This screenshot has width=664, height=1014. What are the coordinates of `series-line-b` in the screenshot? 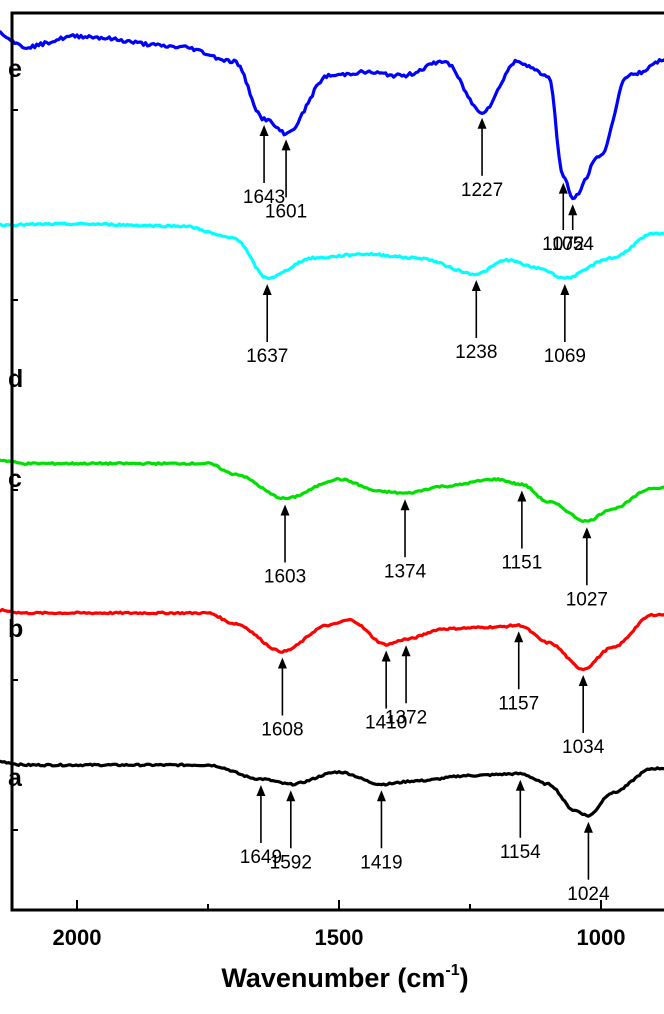 It's located at (332, 639).